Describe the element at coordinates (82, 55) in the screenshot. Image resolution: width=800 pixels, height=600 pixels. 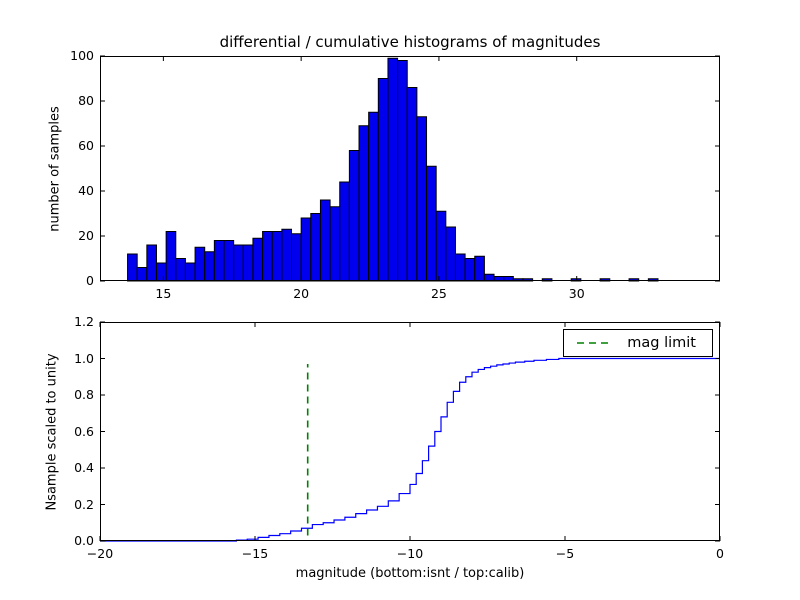
I see `y-tick-label: 100` at that location.